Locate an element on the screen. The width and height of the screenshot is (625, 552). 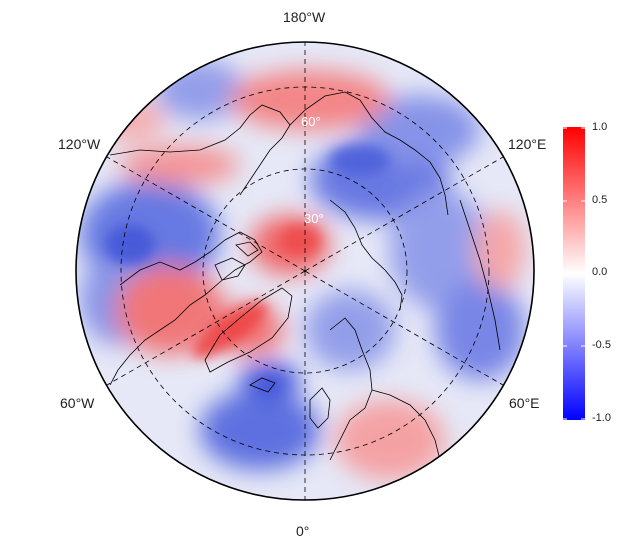
lon-label-60w: 60°W is located at coordinates (77, 403).